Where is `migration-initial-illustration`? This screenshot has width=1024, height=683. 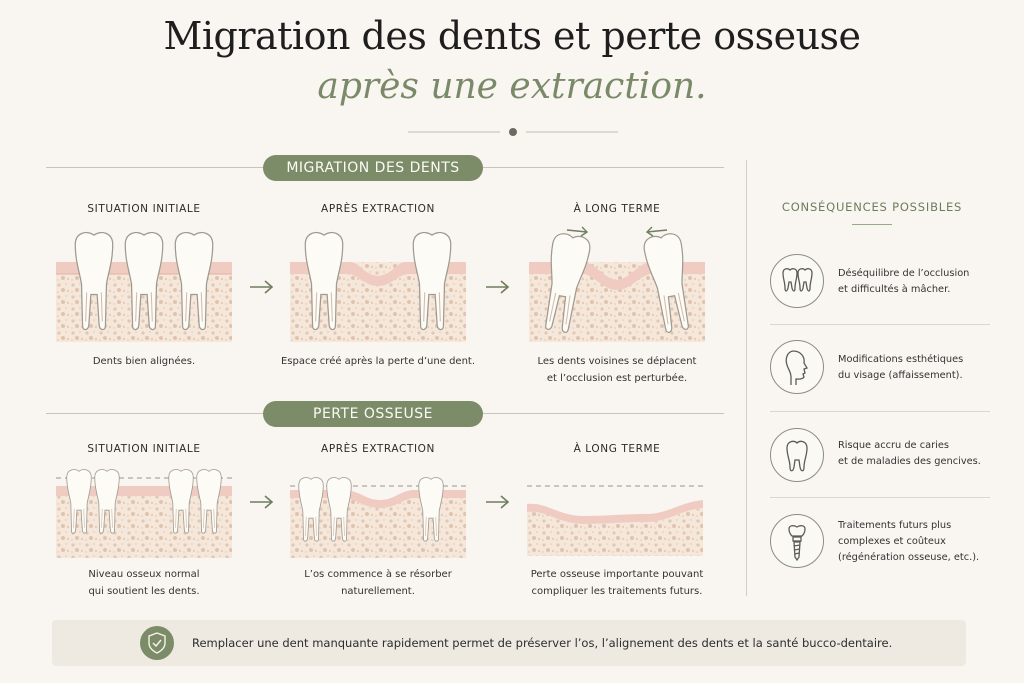
migration-initial-illustration is located at coordinates (144, 286).